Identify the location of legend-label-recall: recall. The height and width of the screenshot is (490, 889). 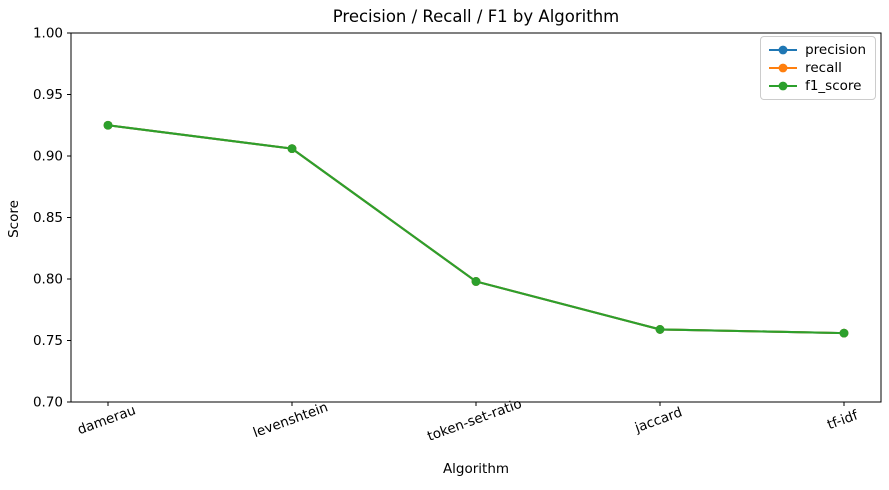
(823, 68).